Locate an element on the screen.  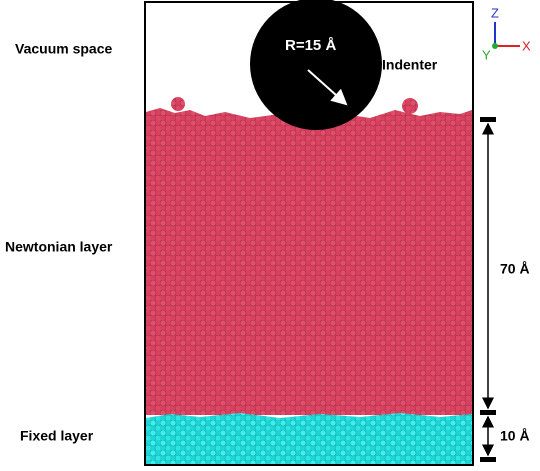
fixed-thickness: 10 Å is located at coordinates (515, 436).